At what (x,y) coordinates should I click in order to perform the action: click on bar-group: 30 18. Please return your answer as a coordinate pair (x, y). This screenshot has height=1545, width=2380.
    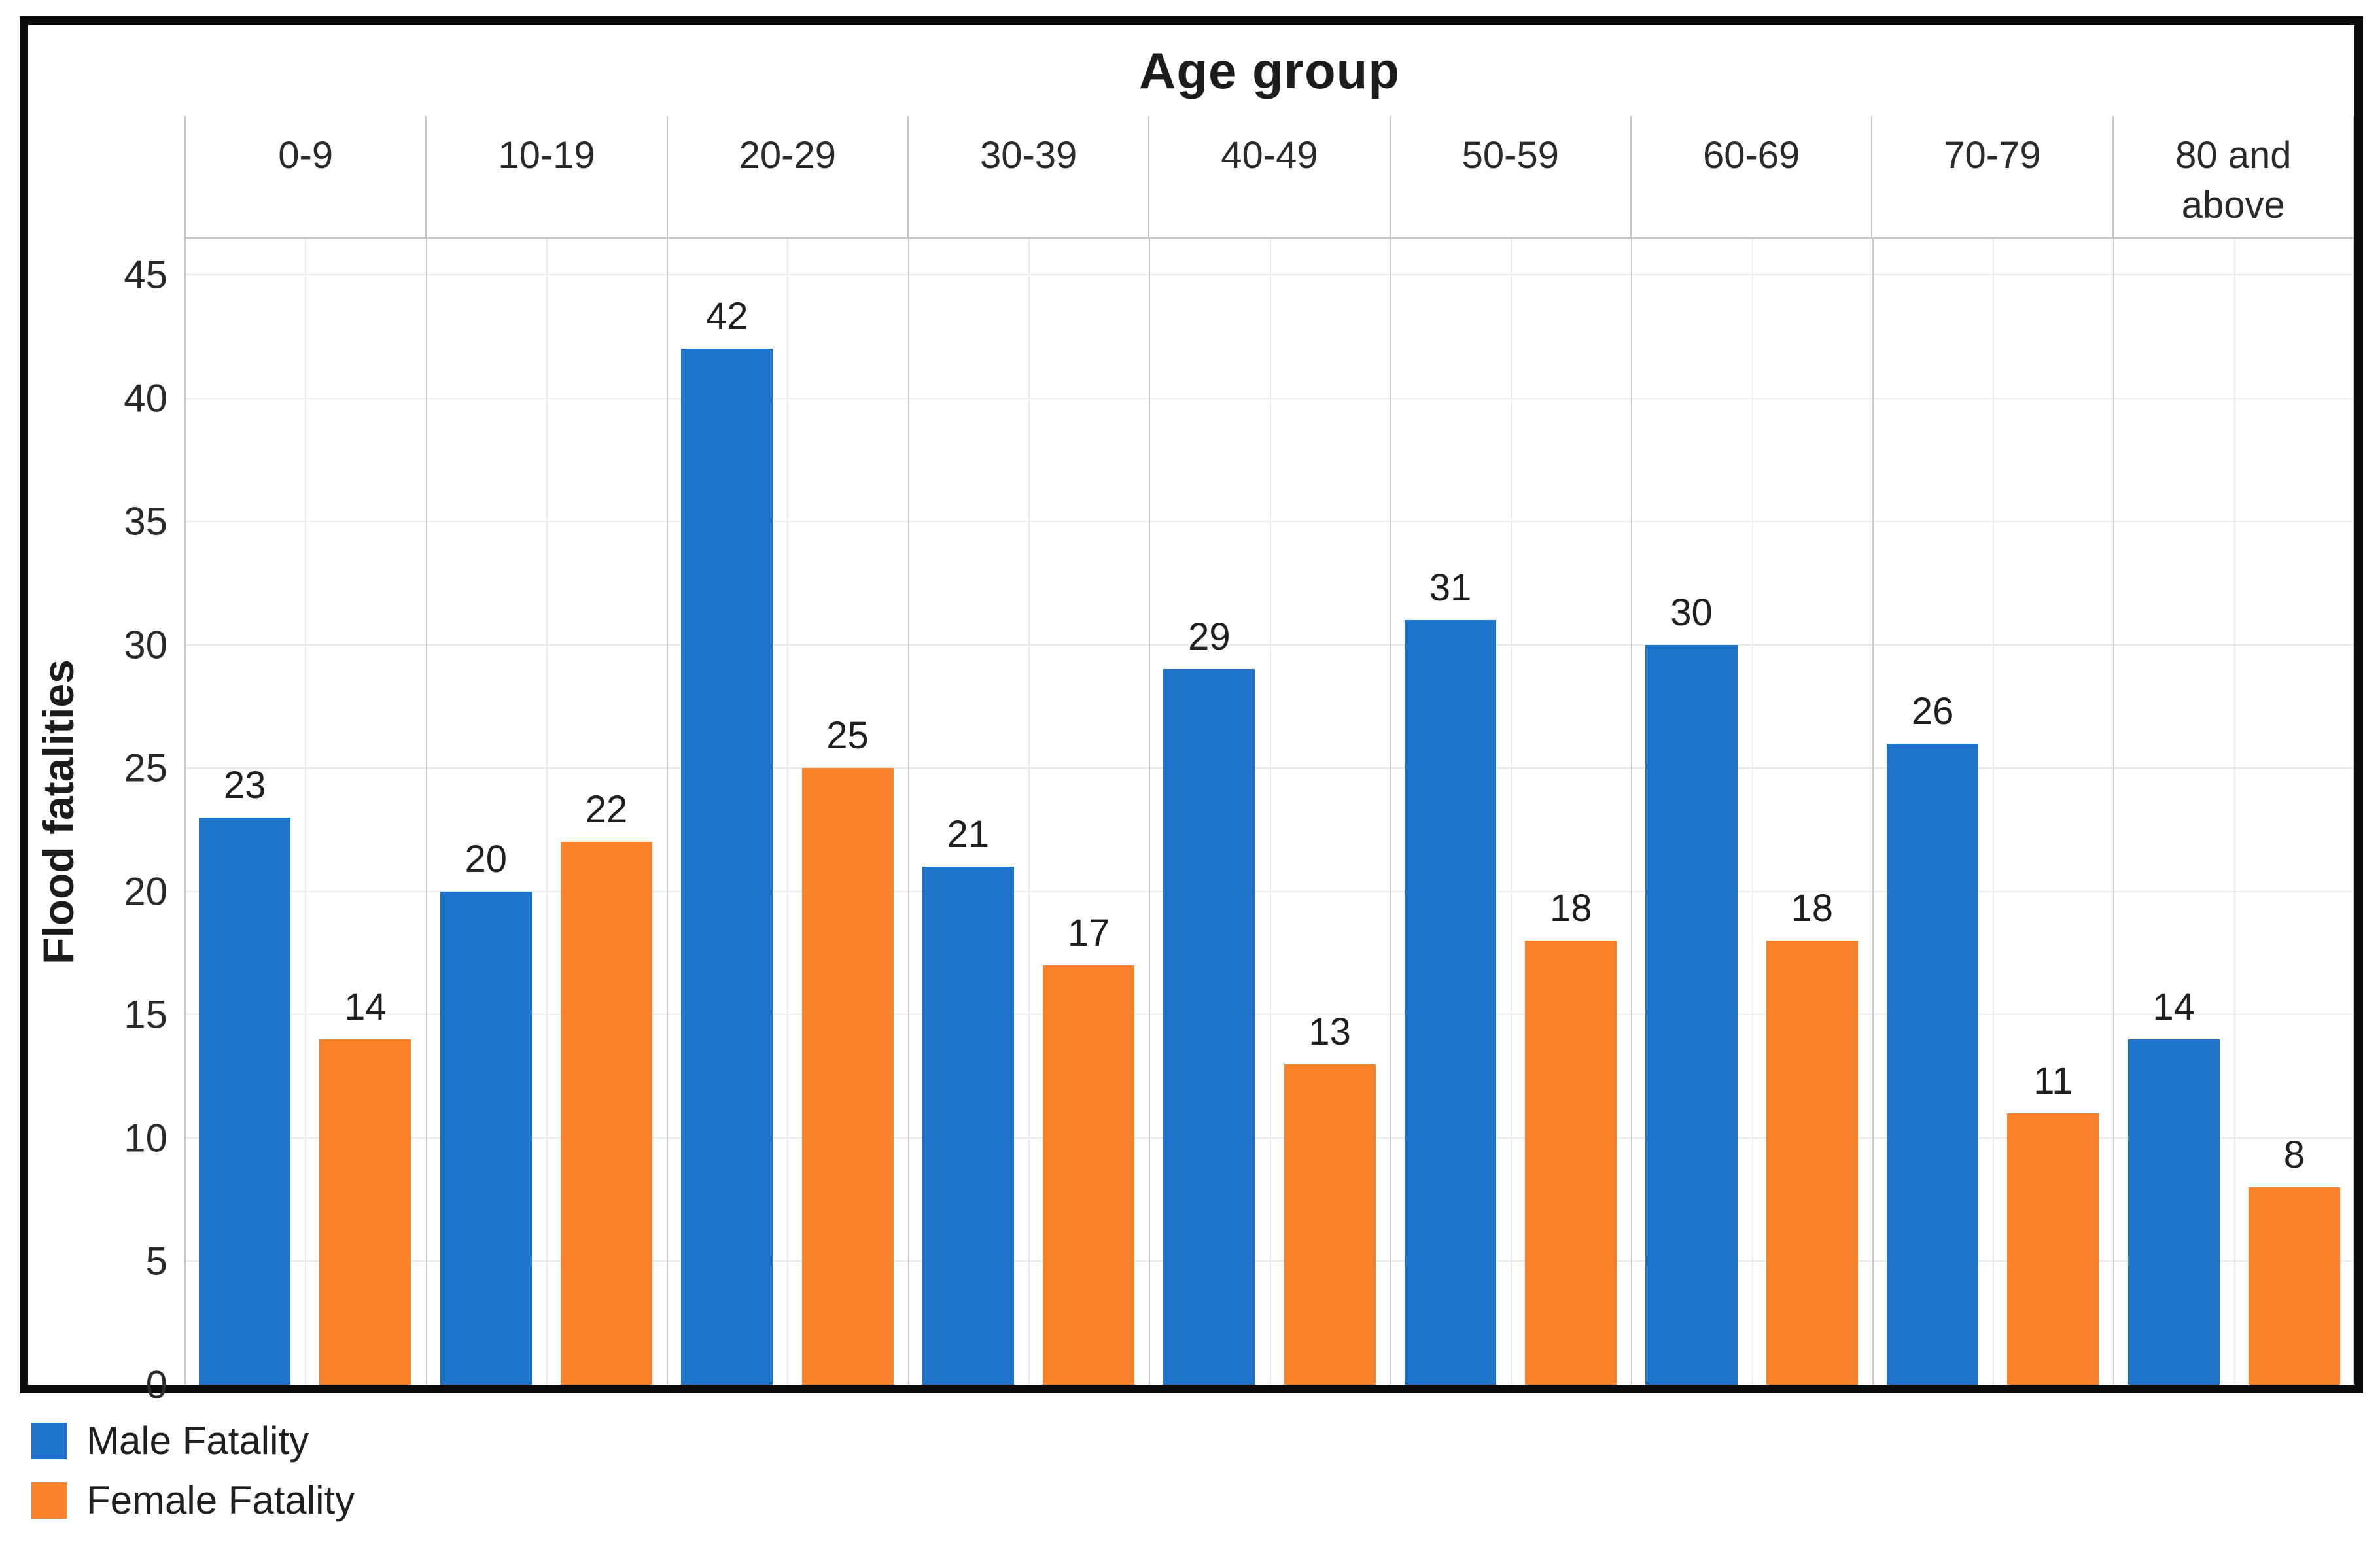
    Looking at the image, I should click on (1751, 812).